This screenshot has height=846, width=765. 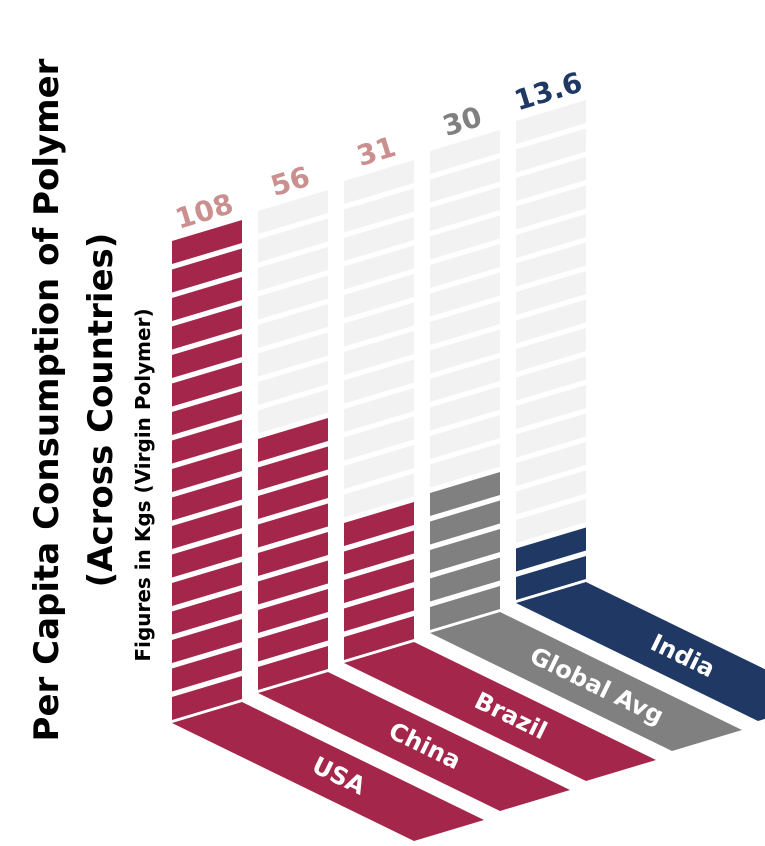 What do you see at coordinates (47, 399) in the screenshot?
I see `chart-title: Per Capita Consumption of Polymer` at bounding box center [47, 399].